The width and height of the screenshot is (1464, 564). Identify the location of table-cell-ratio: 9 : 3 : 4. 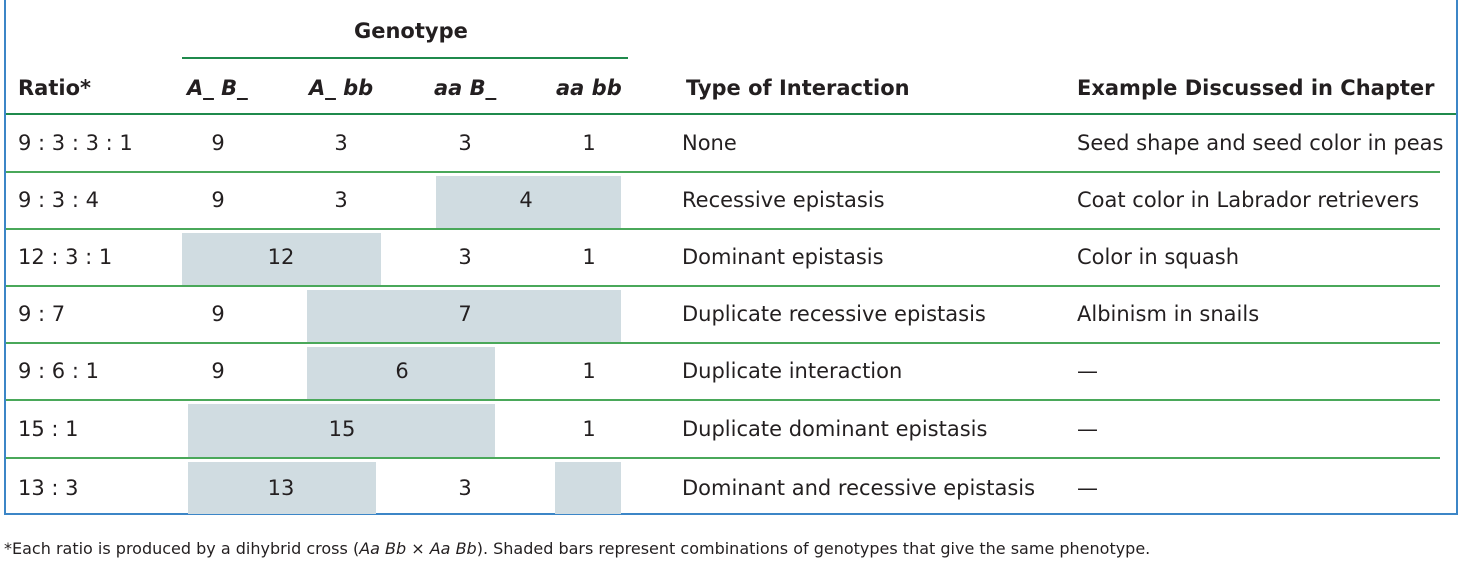
(58, 200).